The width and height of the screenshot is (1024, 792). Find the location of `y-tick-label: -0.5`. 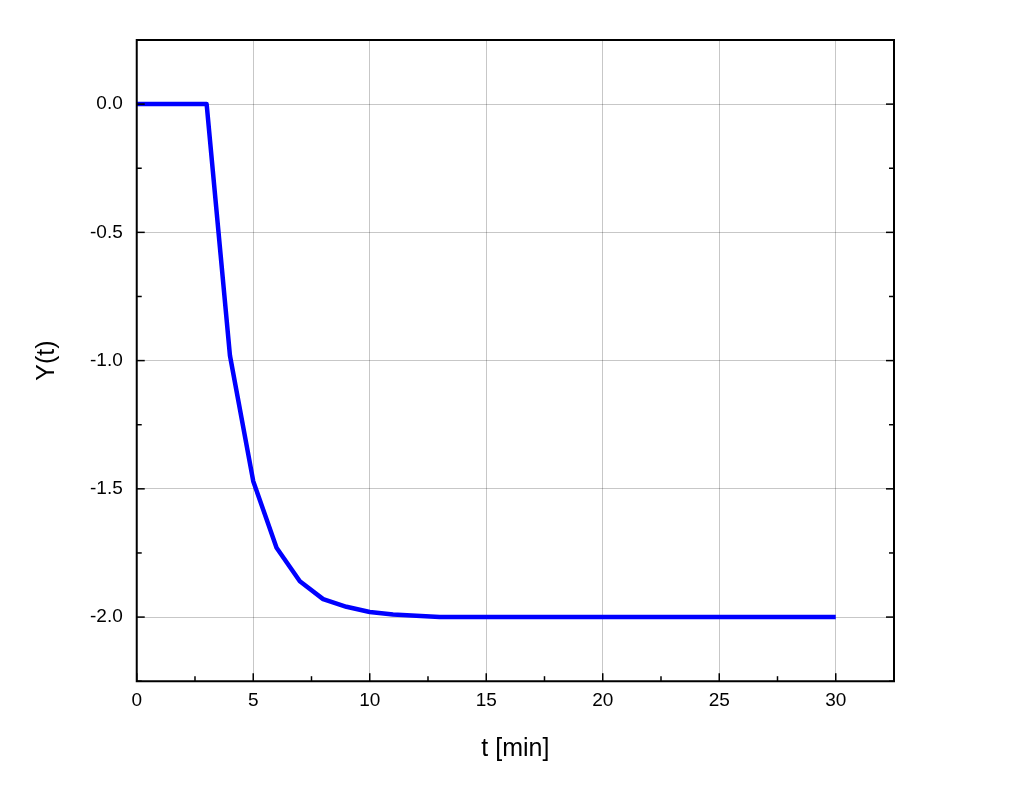

y-tick-label: -0.5 is located at coordinates (106, 231).